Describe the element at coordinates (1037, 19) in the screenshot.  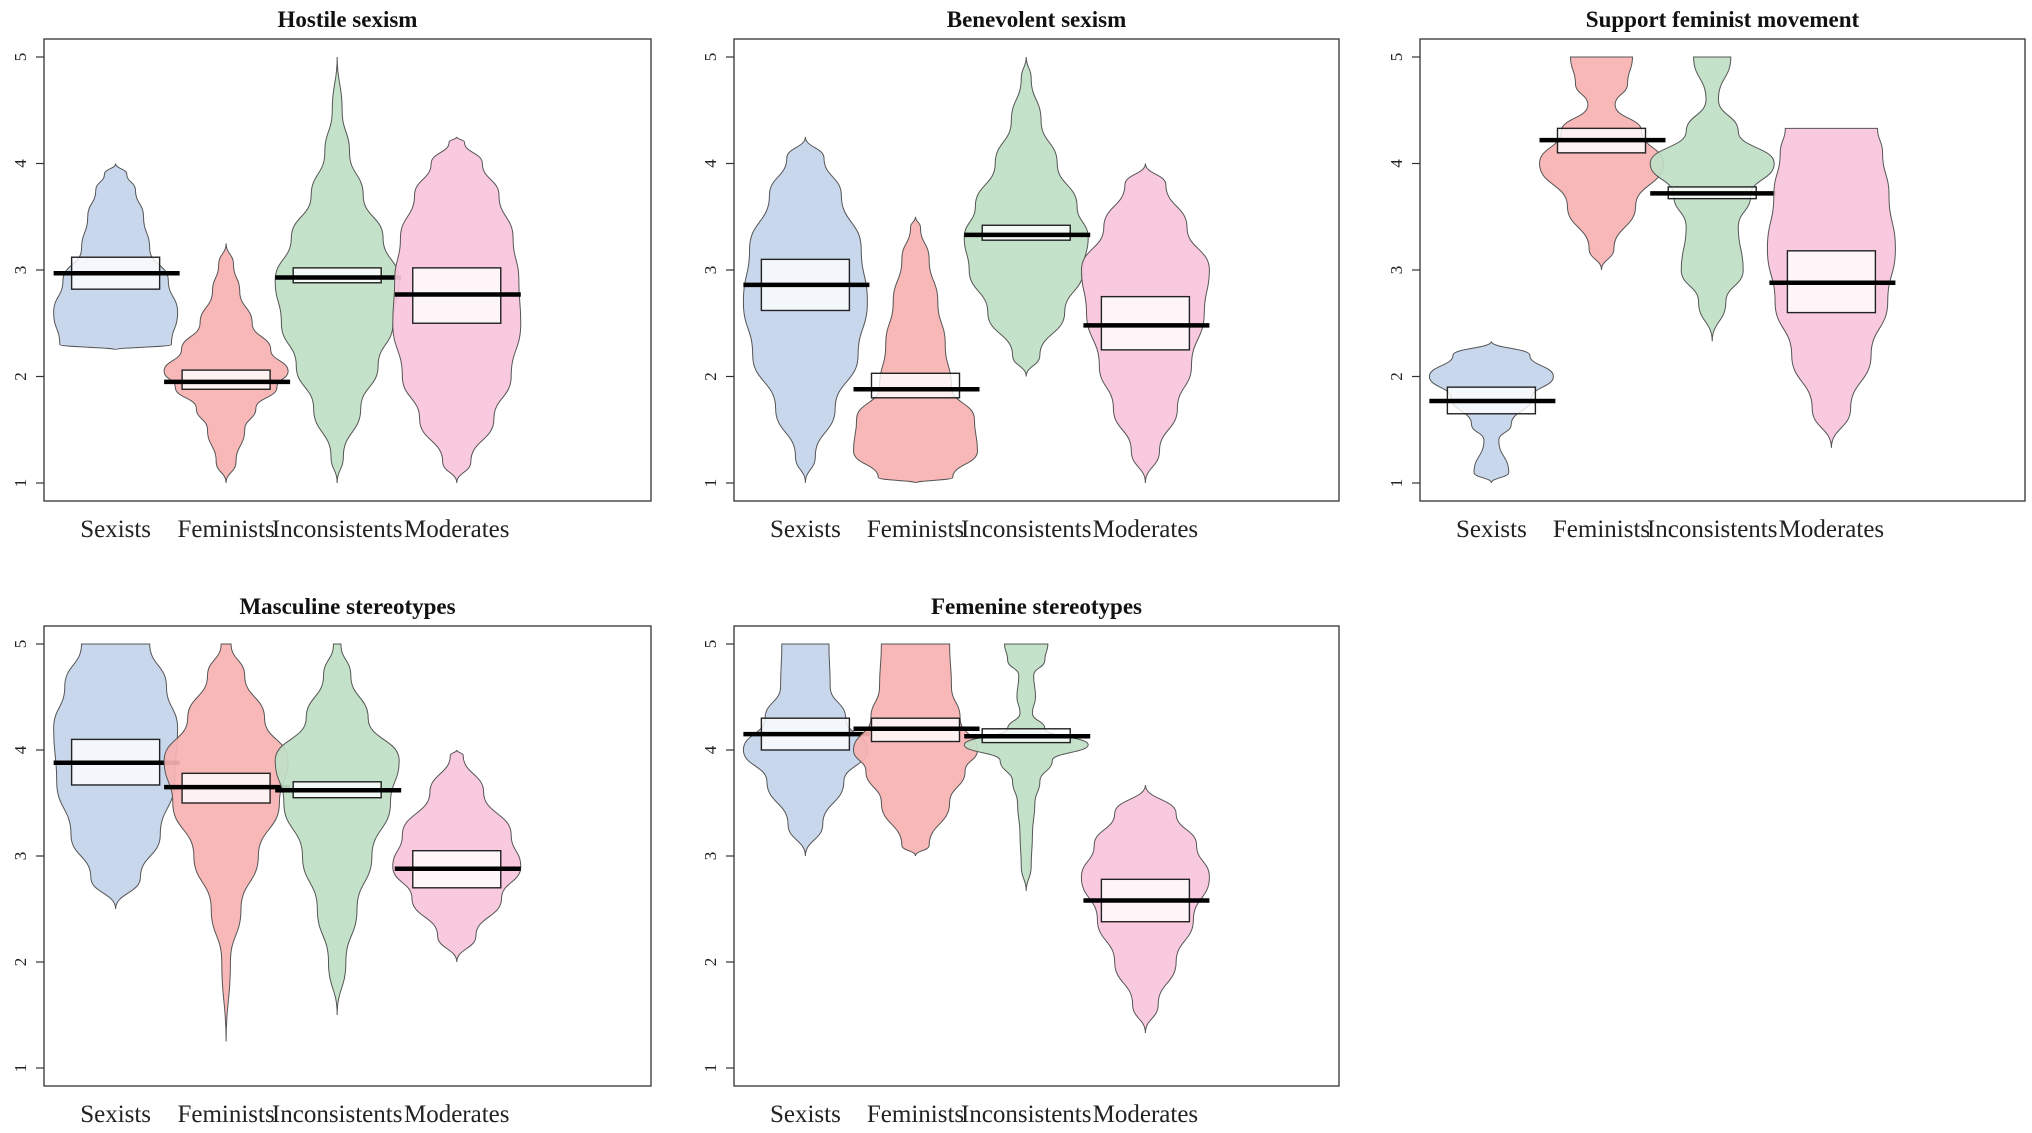
I see `panel-title: Benevolent sexism` at that location.